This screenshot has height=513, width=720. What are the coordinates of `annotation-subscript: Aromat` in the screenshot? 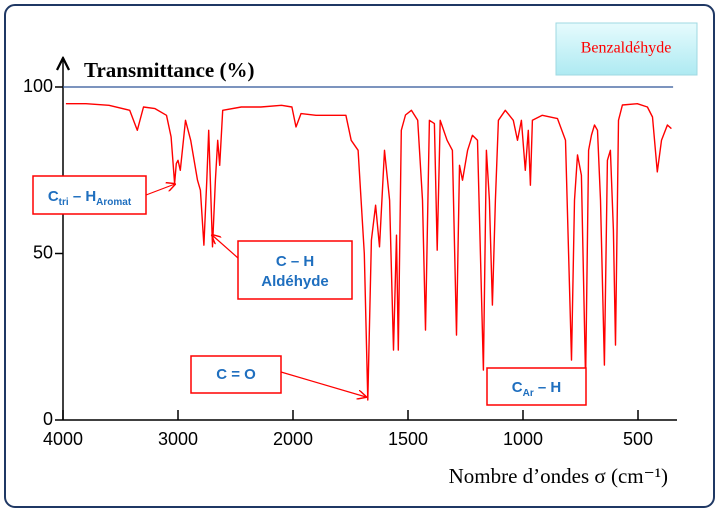 It's located at (114, 202).